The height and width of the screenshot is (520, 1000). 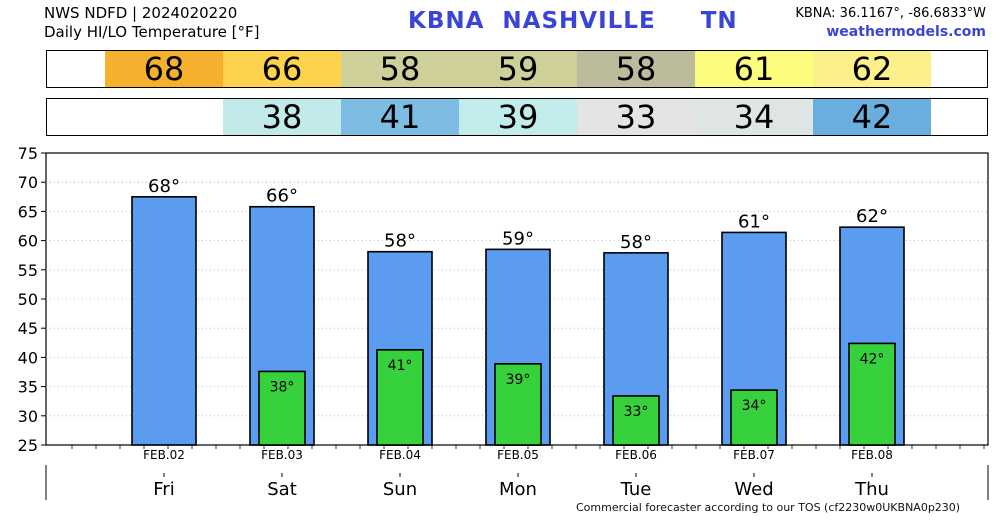 I want to click on date-label: FEB.05, so click(x=518, y=455).